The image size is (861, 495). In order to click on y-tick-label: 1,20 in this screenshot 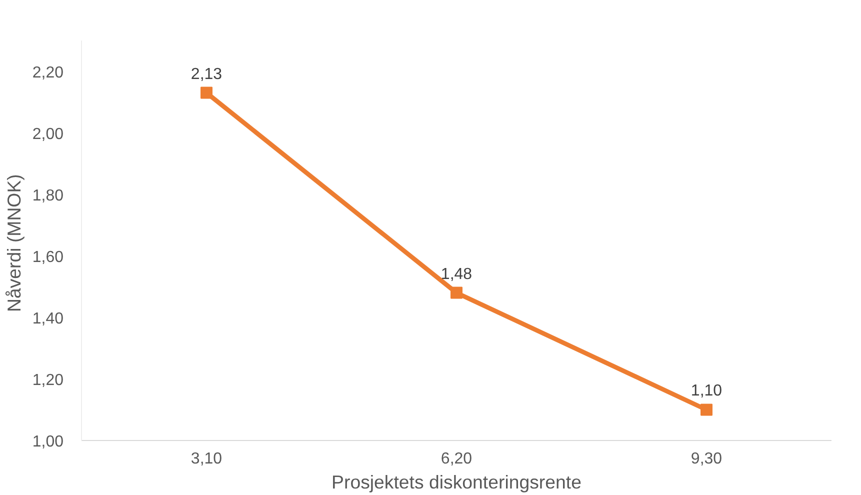, I will do `click(48, 380)`.